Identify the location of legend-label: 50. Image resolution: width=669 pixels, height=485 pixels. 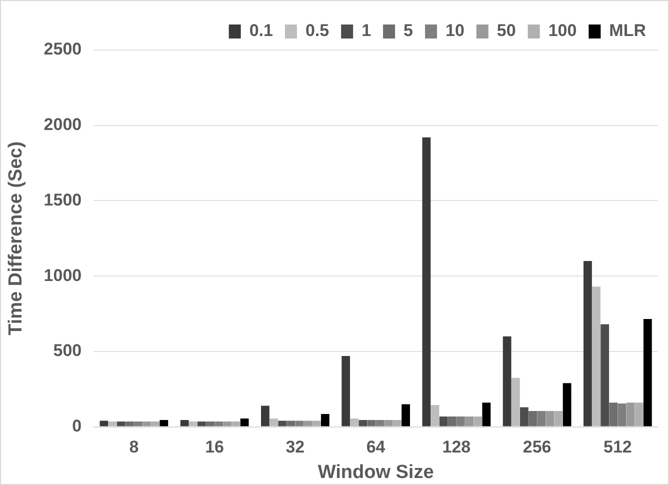
(506, 30).